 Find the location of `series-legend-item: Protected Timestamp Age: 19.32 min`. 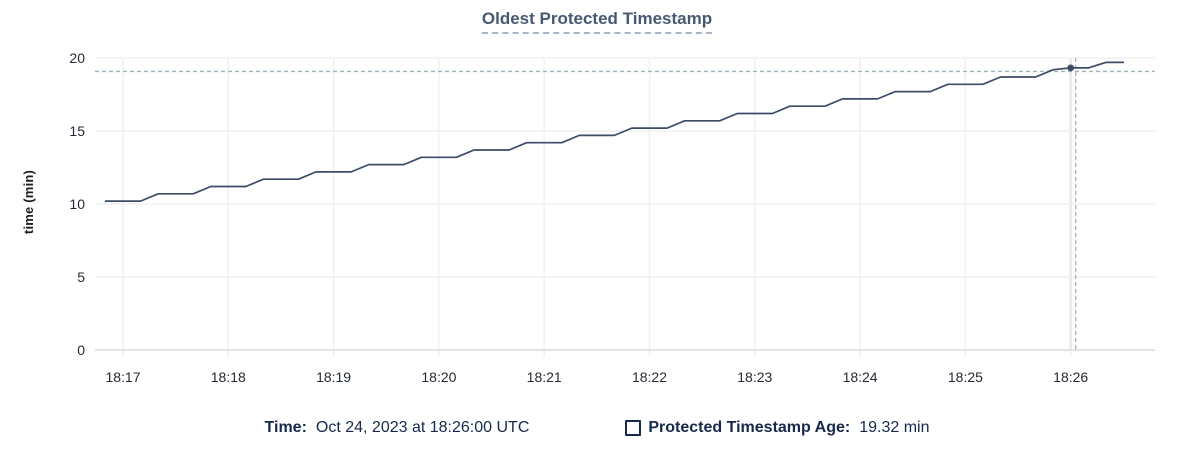

series-legend-item: Protected Timestamp Age: 19.32 min is located at coordinates (777, 428).